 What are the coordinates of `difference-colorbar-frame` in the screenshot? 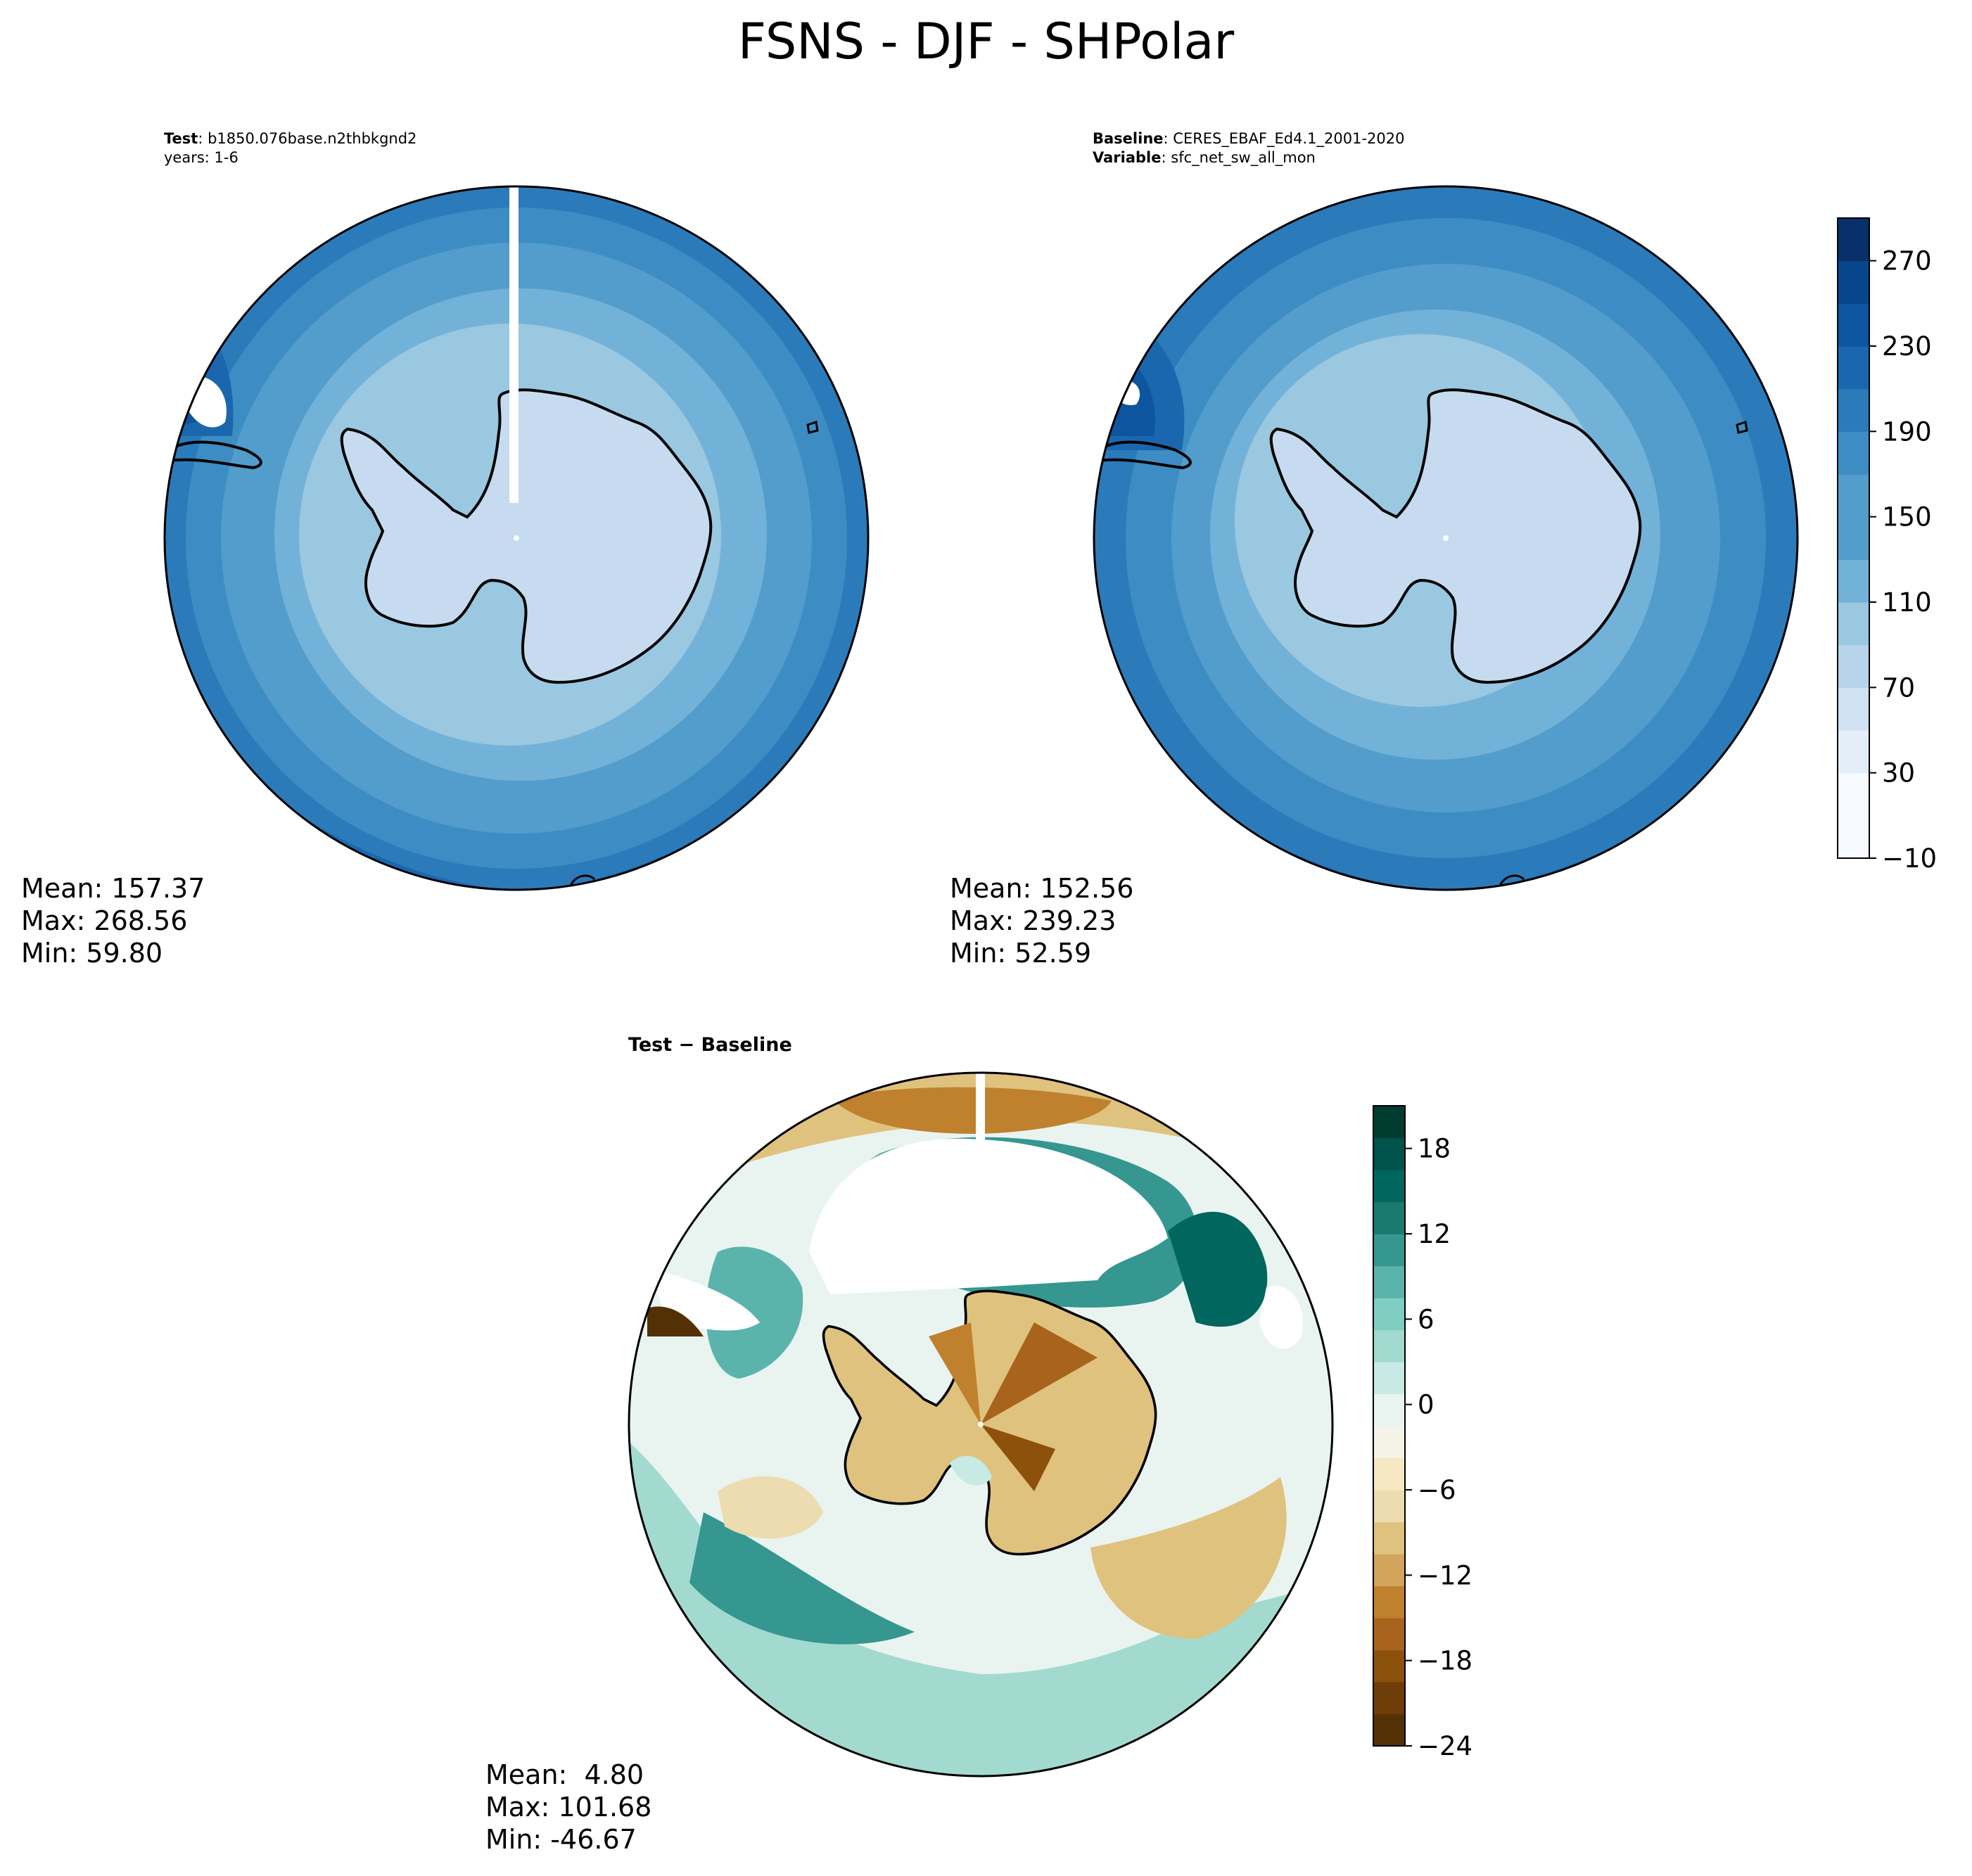 It's located at (1390, 1426).